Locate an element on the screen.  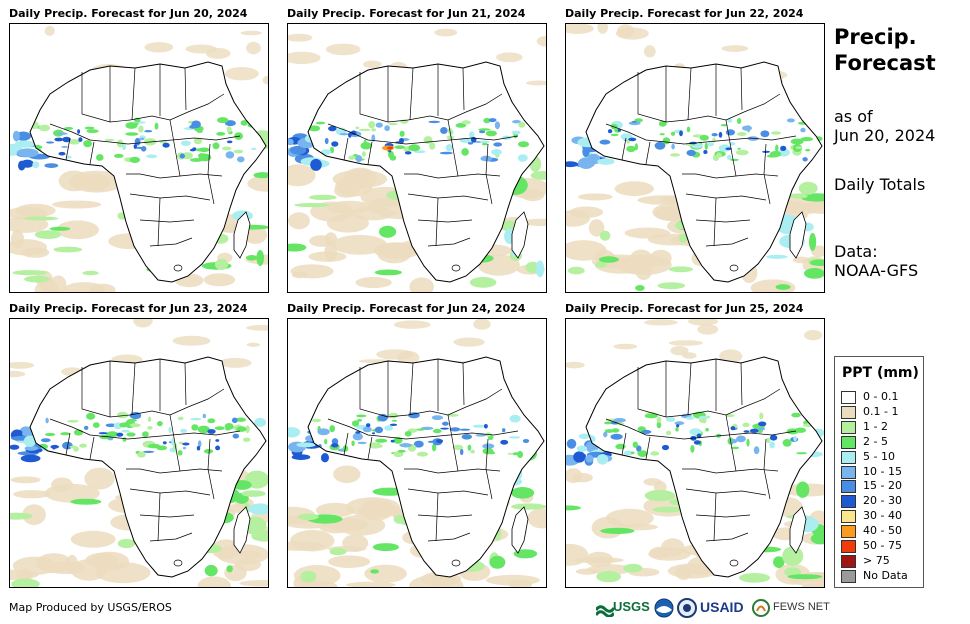
legend-item: 20 - 30 is located at coordinates (881, 501).